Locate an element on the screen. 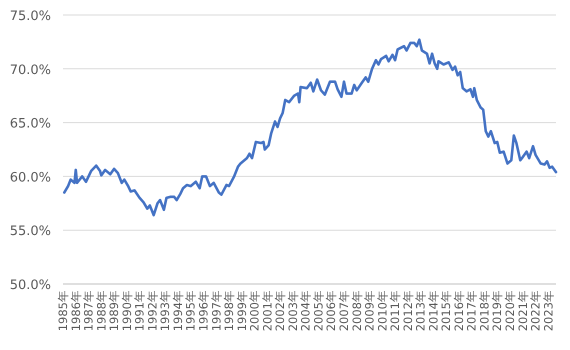 This screenshot has width=570, height=350. x-tick-label: 1985年 is located at coordinates (63, 311).